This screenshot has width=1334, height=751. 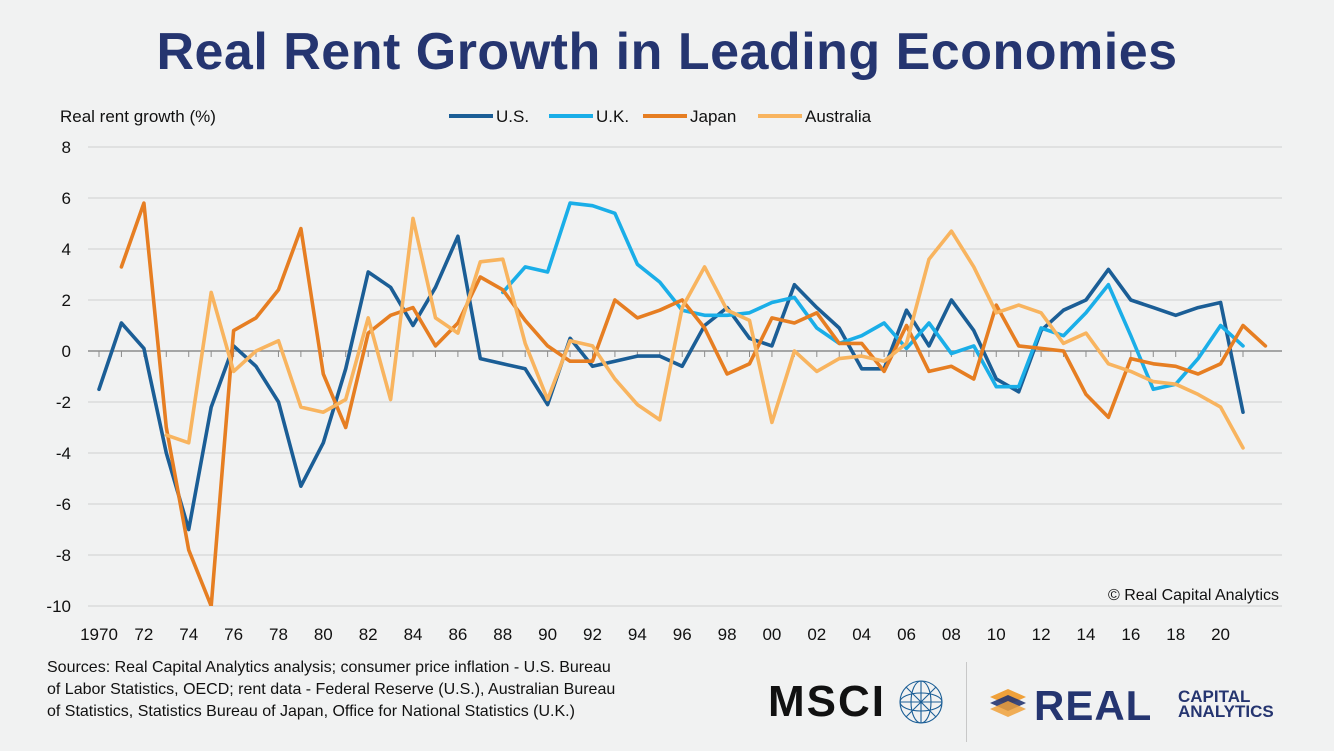 I want to click on x-tick-label: 16, so click(x=1130, y=634).